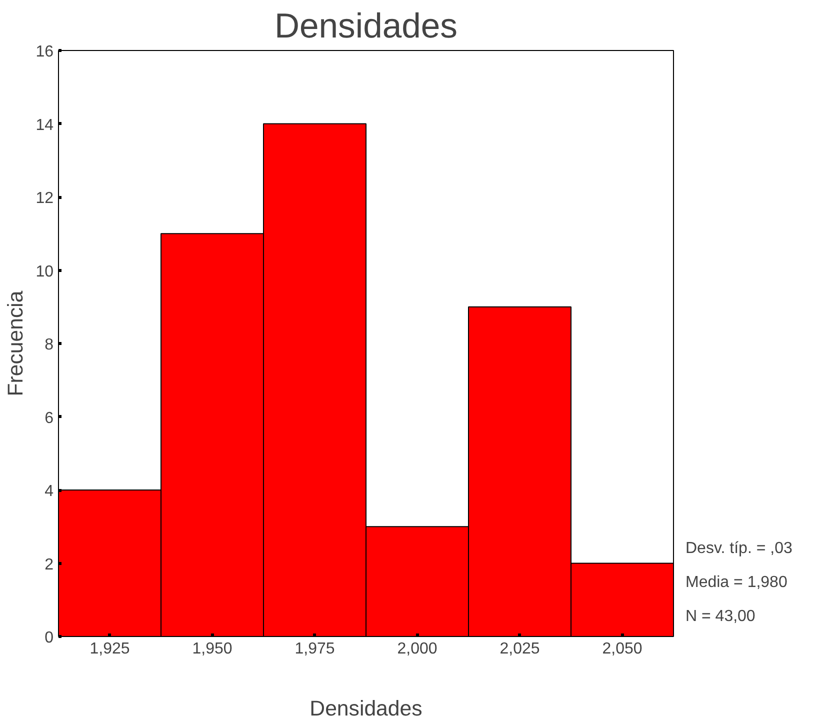  What do you see at coordinates (45, 198) in the screenshot?
I see `y-tick-label: 12` at bounding box center [45, 198].